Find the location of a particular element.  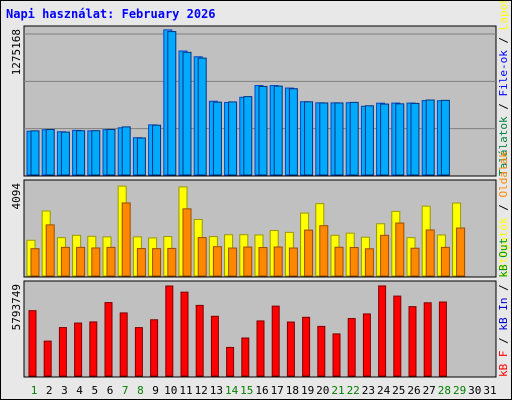

x-tick-label: 10 is located at coordinates (170, 390).